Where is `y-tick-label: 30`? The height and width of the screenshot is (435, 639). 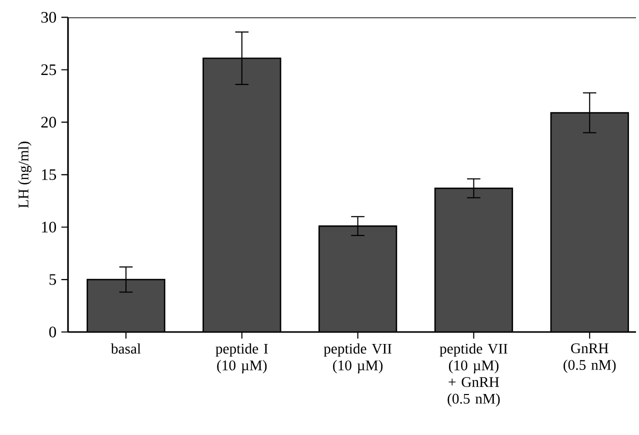 y-tick-label: 30 is located at coordinates (48, 17).